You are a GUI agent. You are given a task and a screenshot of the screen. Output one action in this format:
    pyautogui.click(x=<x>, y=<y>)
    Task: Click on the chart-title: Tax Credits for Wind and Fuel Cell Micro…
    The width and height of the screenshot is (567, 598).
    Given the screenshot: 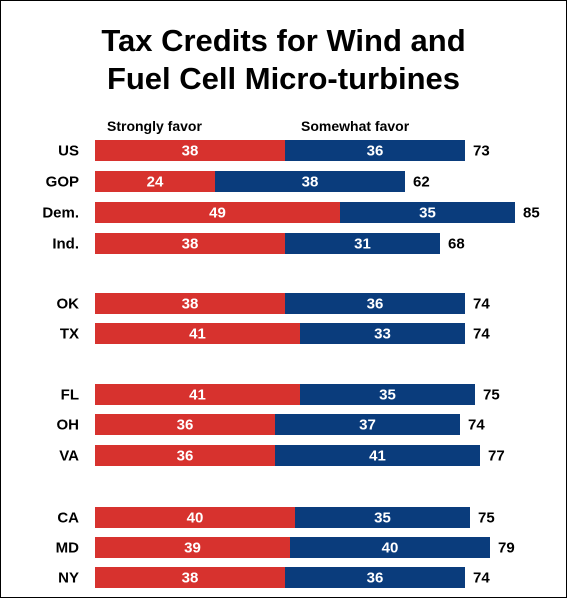 What is the action you would take?
    pyautogui.click(x=283, y=60)
    